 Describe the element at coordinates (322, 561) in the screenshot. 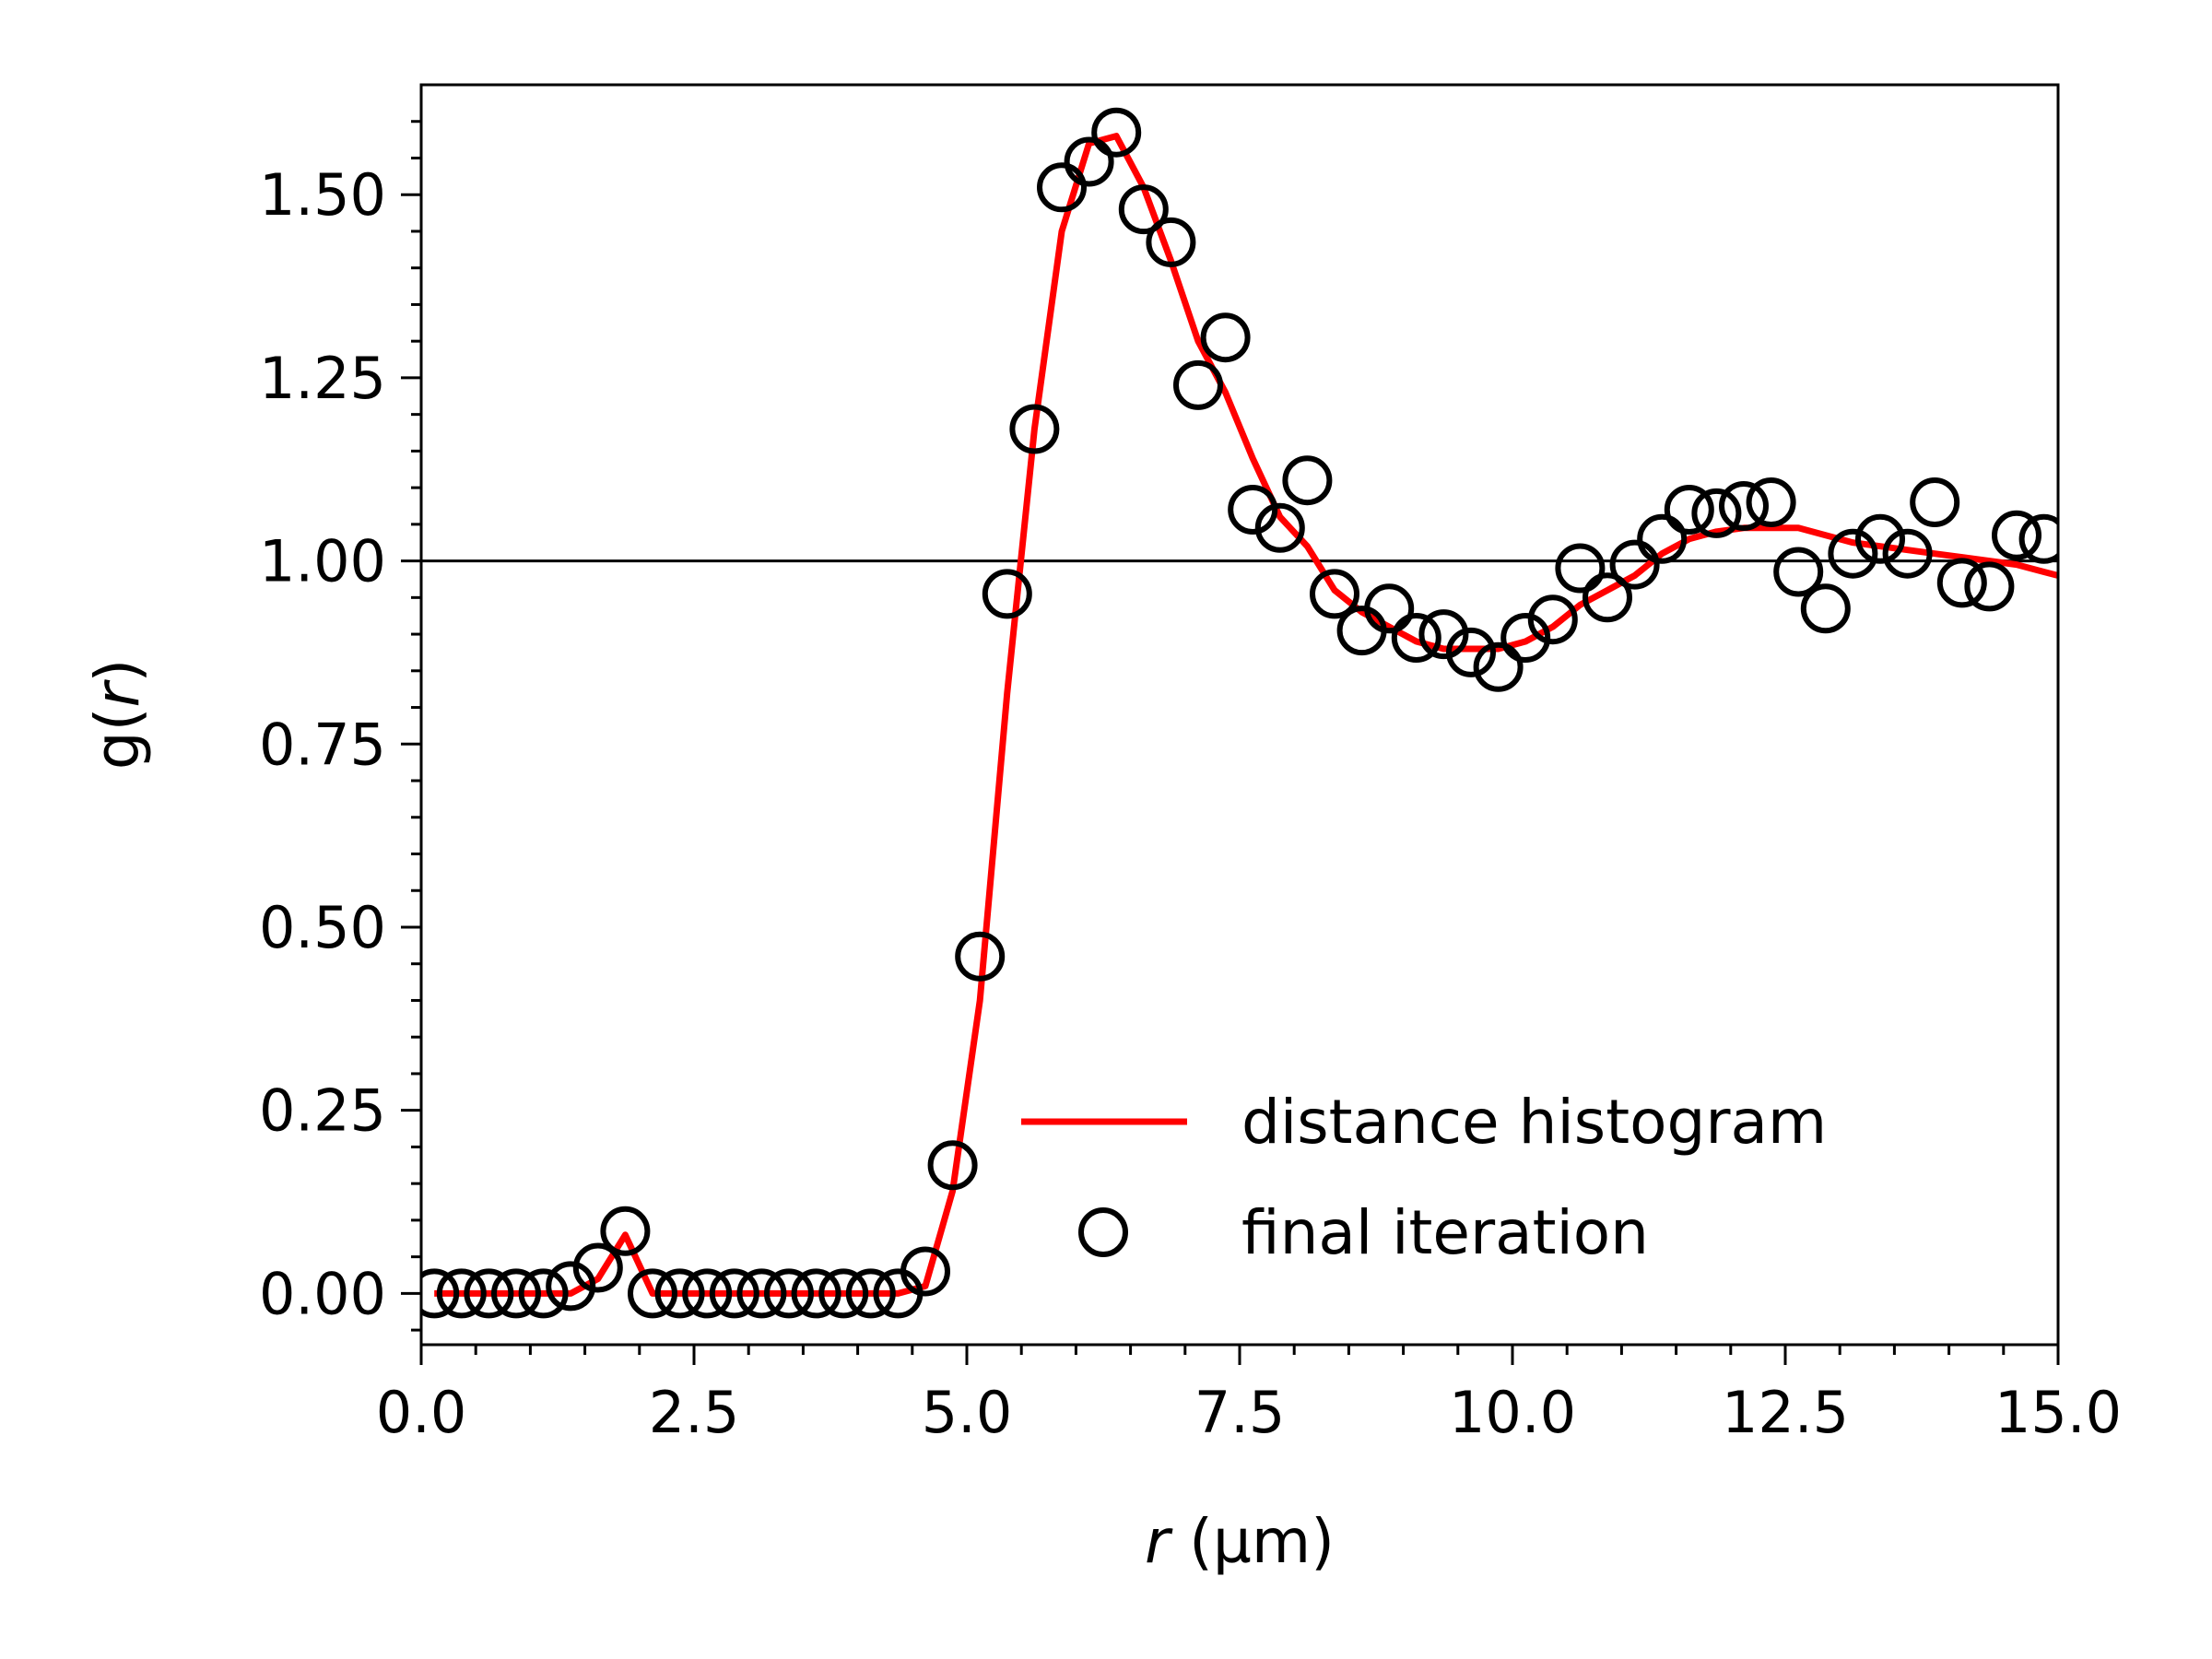

I see `y-tick-label: 1.00` at that location.